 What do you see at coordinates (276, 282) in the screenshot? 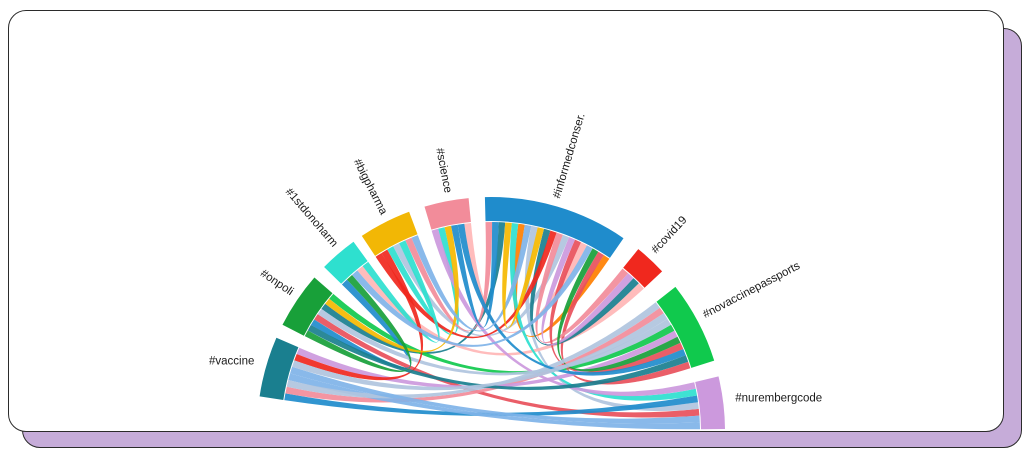
I see `group-label: #onpoli` at bounding box center [276, 282].